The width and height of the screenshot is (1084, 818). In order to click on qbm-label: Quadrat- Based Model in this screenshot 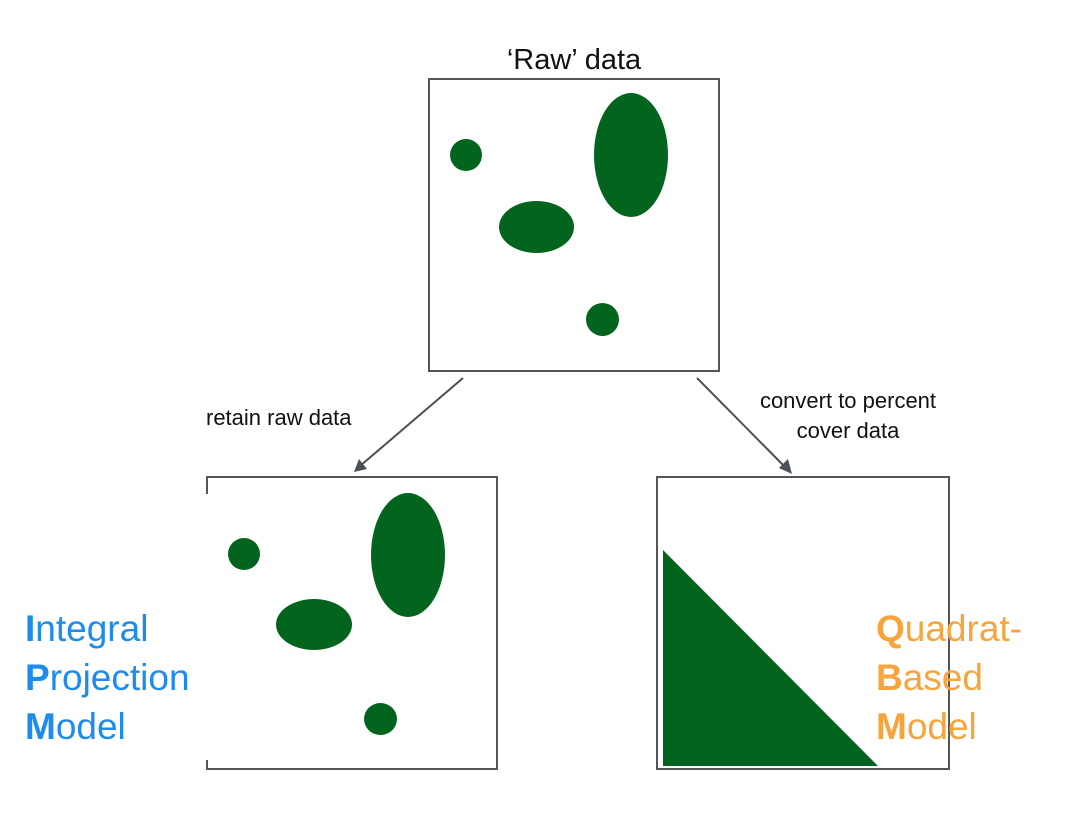, I will do `click(949, 677)`.